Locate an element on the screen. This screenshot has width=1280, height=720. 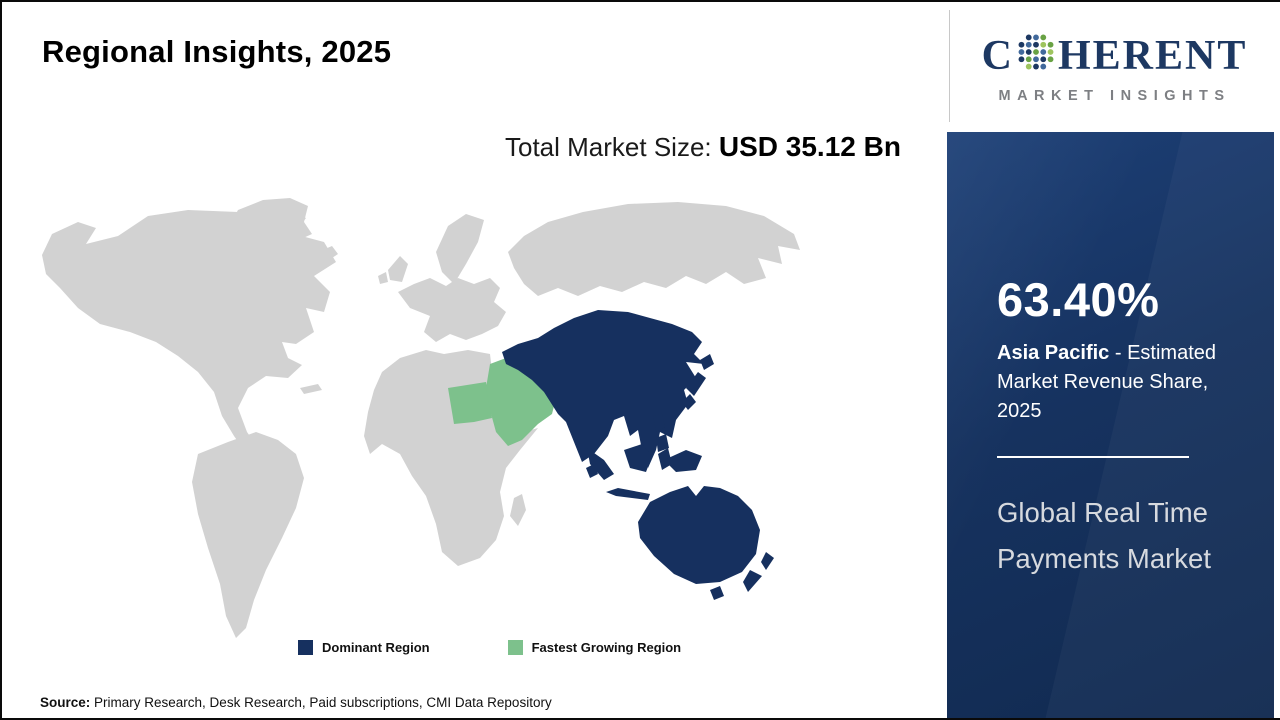
panel-divider is located at coordinates (1093, 457).